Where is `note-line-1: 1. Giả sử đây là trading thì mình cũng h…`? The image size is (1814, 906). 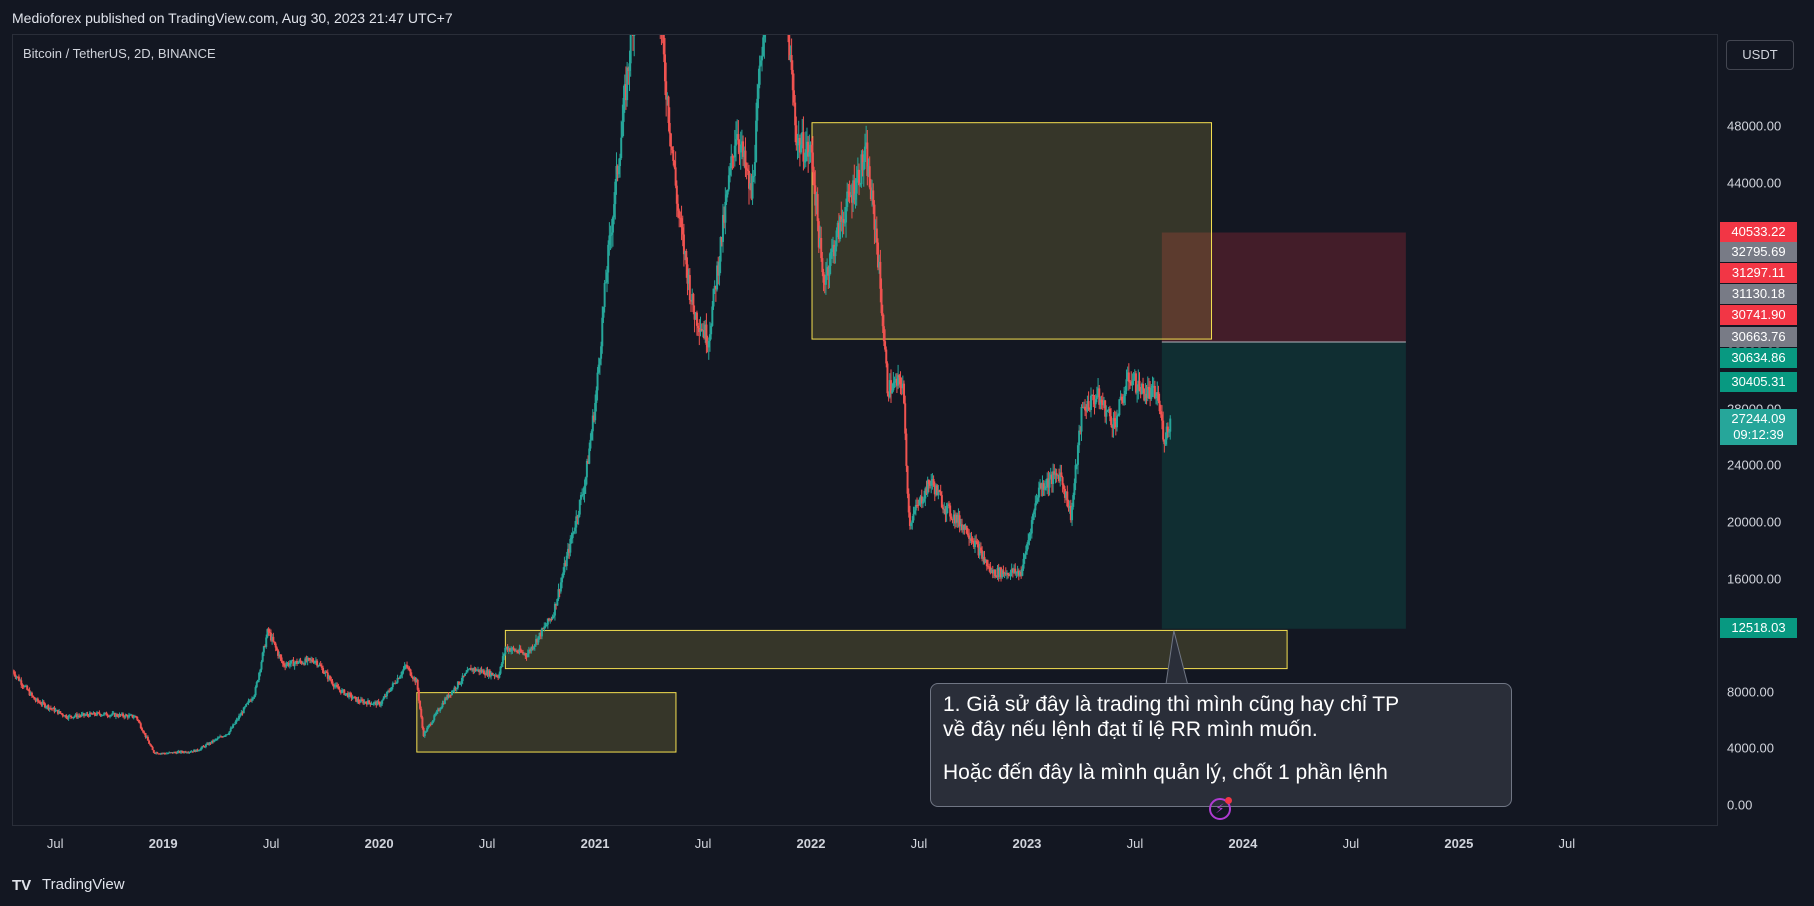 note-line-1: 1. Giả sử đây là trading thì mình cũng h… is located at coordinates (1221, 704).